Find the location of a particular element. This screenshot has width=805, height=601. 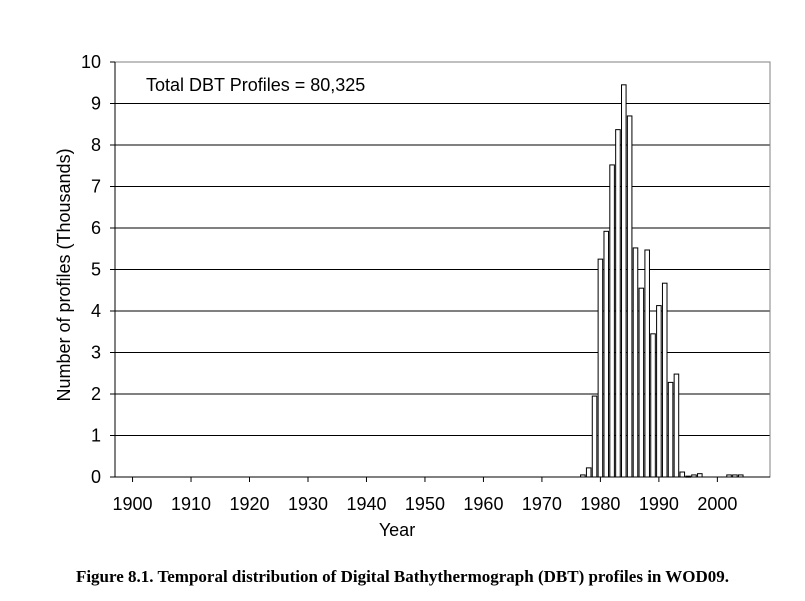

x-tick-label: 1940 is located at coordinates (366, 504).